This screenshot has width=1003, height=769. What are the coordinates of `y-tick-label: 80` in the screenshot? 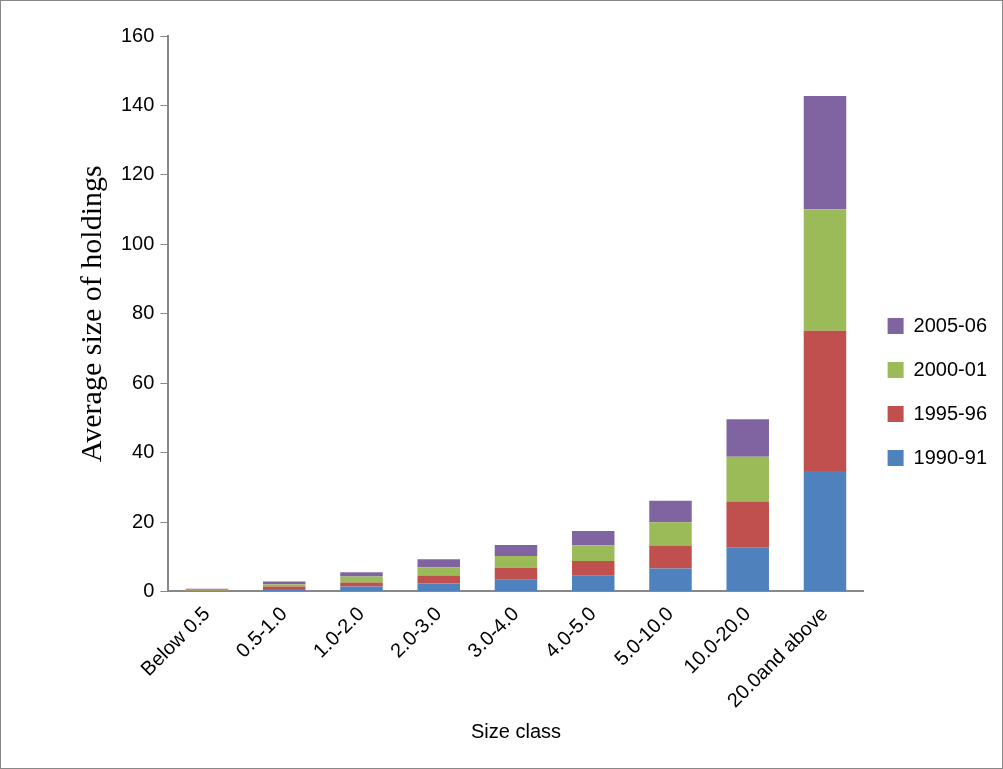 It's located at (143, 312).